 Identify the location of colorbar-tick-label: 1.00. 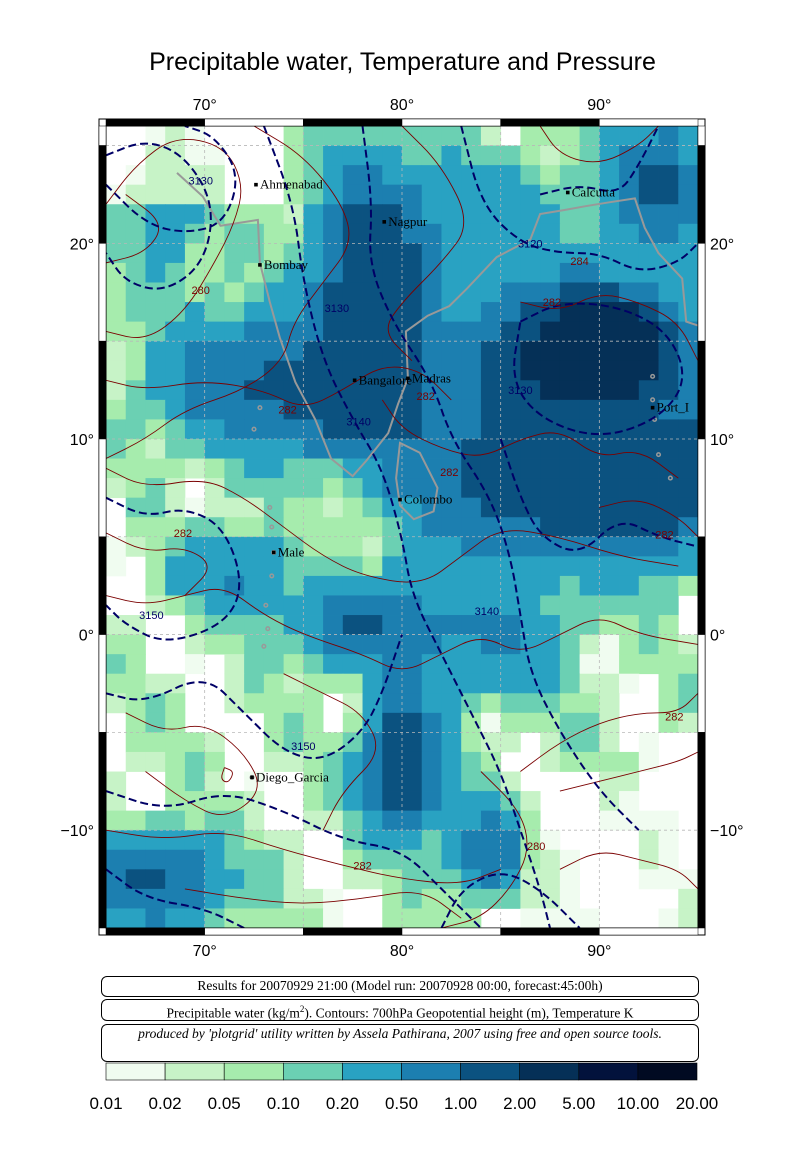
(461, 1103).